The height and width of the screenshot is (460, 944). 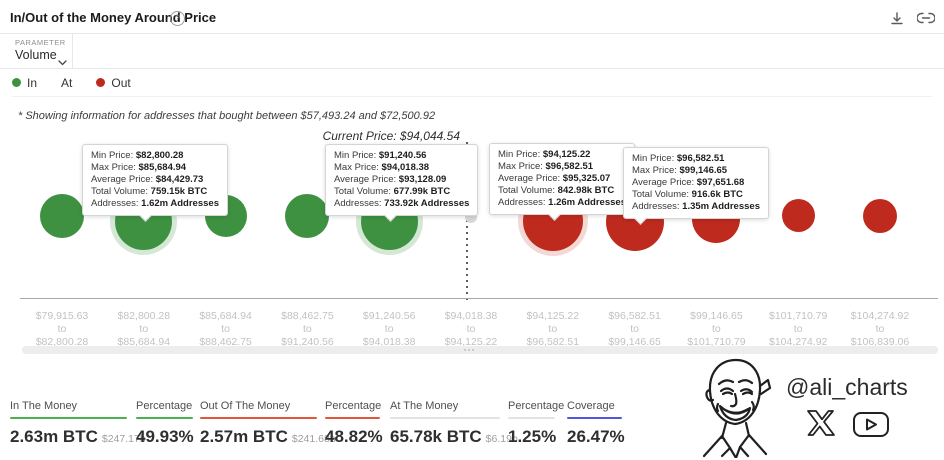 What do you see at coordinates (424, 406) in the screenshot?
I see `stat-label: At The Money` at bounding box center [424, 406].